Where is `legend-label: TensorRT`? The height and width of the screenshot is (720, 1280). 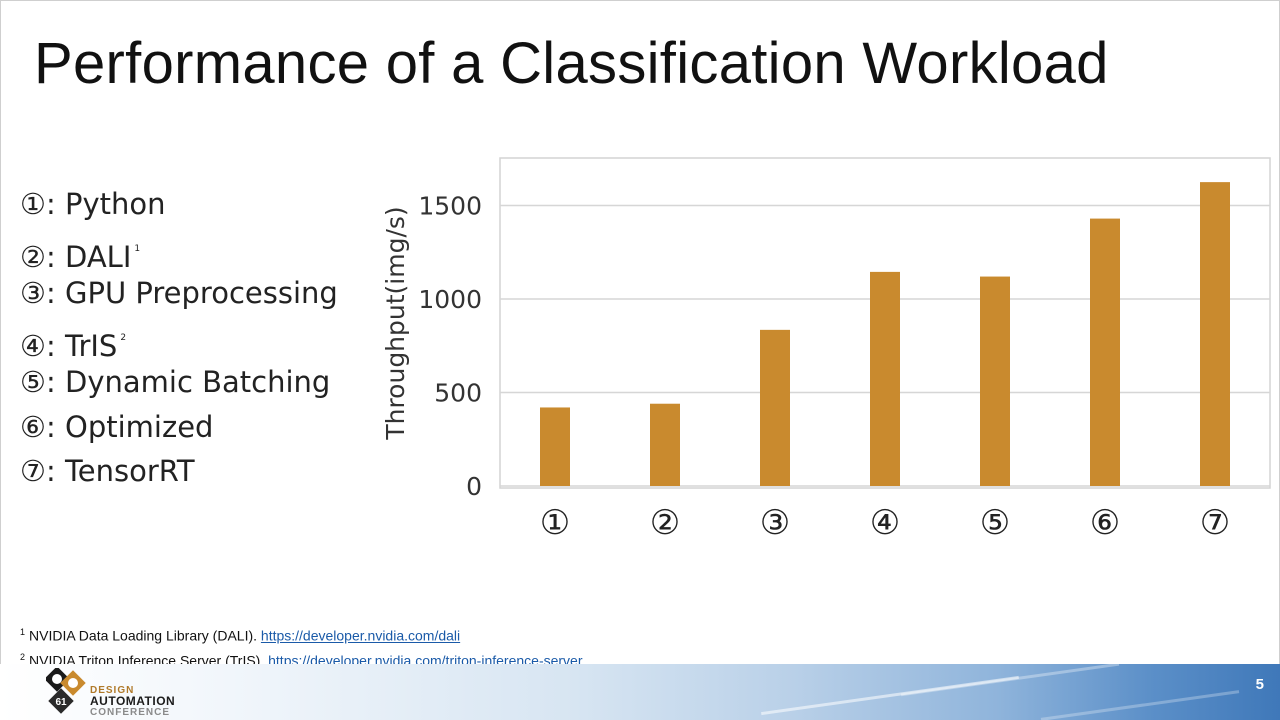
legend-label: TensorRT is located at coordinates (130, 471).